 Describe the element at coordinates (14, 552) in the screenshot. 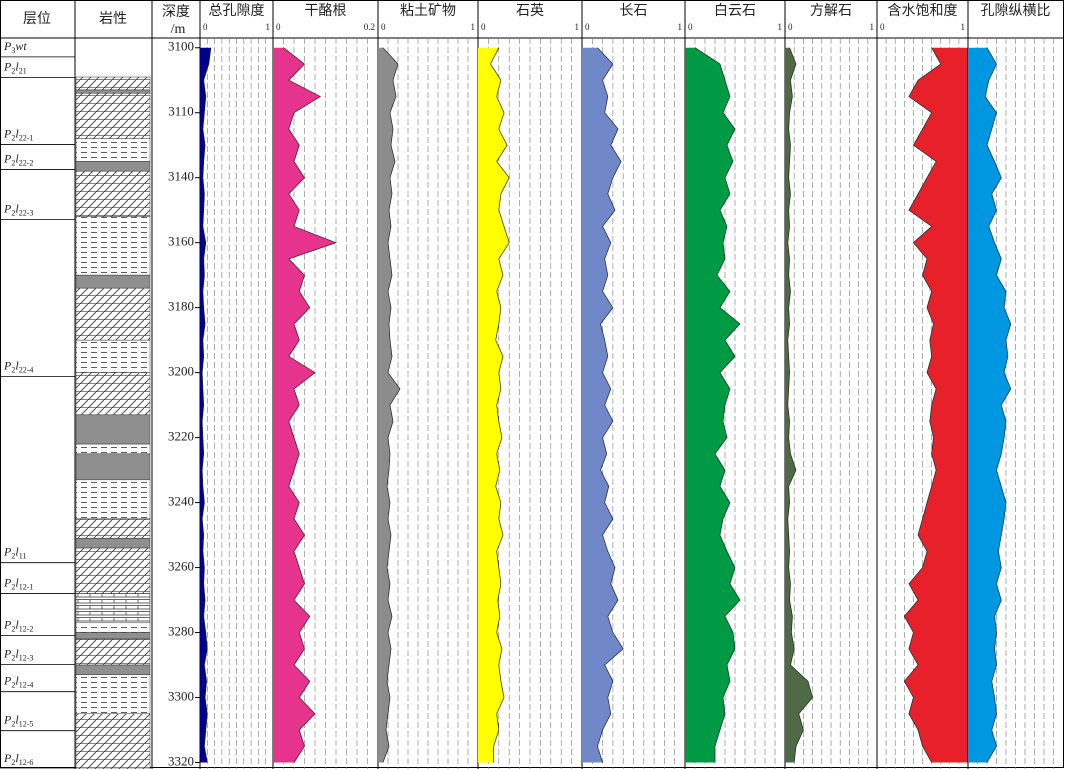

I see `formation-label: P2l11` at that location.